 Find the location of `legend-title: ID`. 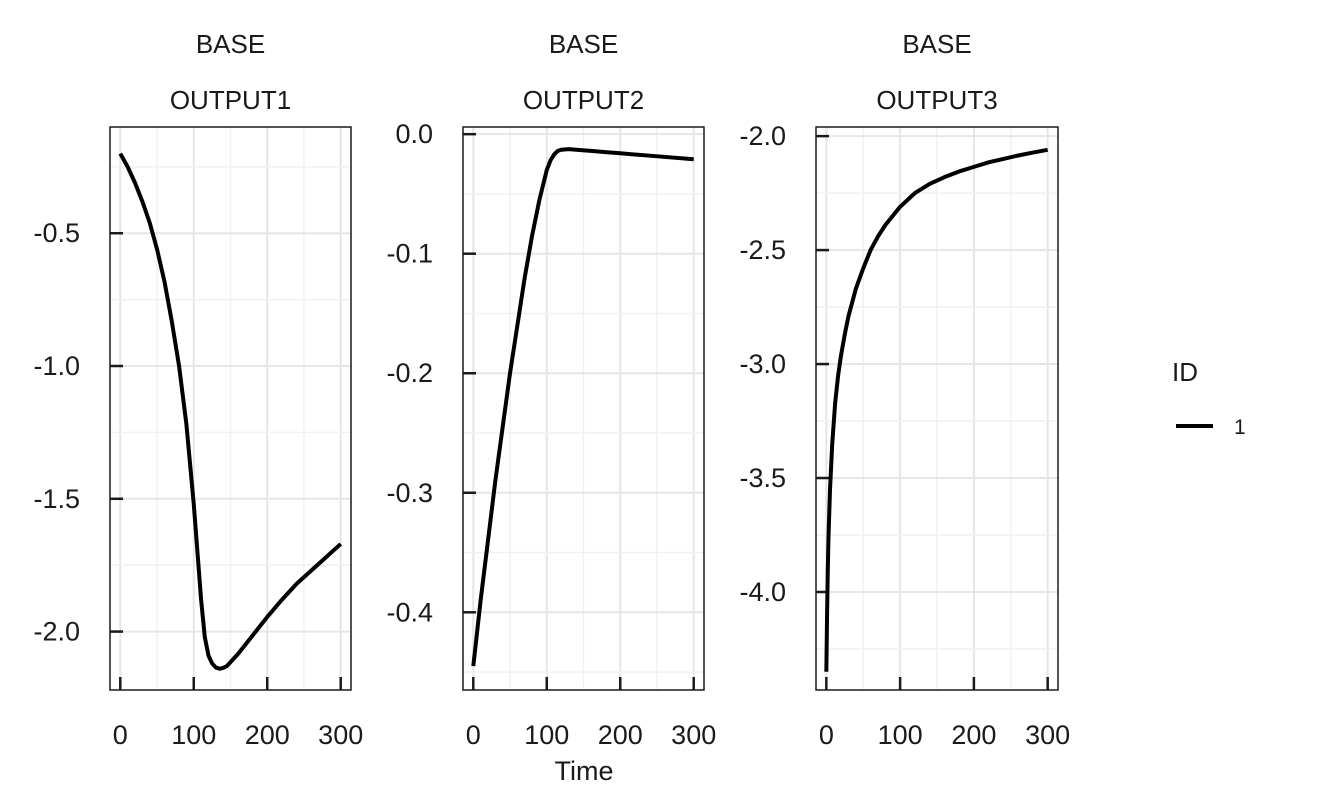

legend-title: ID is located at coordinates (1185, 372).